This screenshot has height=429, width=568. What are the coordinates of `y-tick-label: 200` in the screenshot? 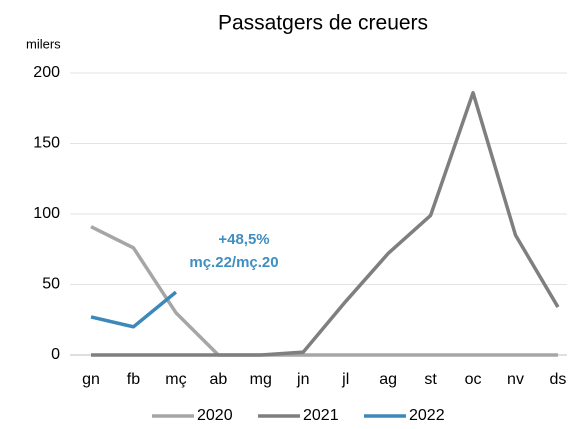 It's located at (46, 72).